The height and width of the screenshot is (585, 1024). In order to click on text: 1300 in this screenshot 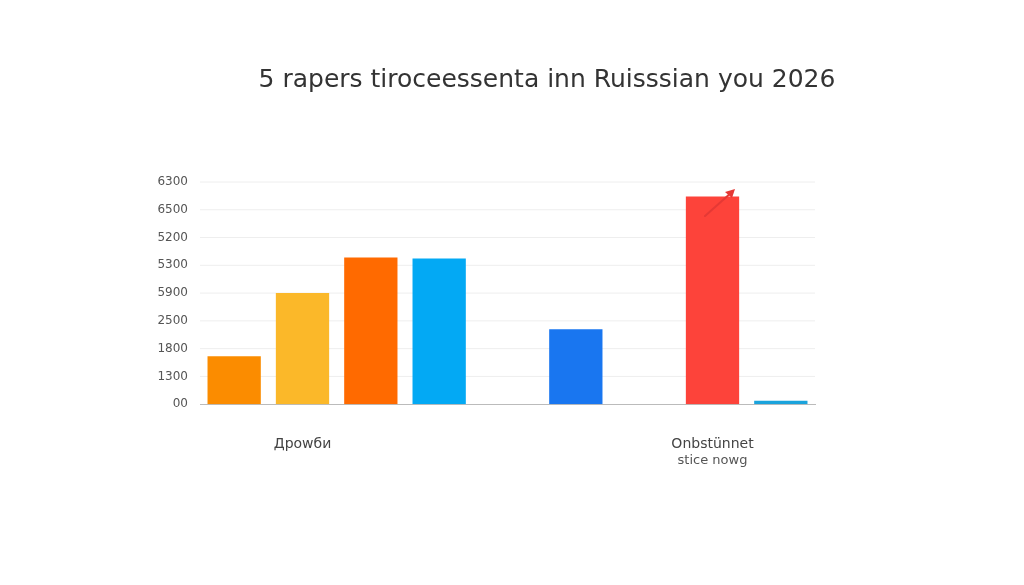, I will do `click(172, 375)`.